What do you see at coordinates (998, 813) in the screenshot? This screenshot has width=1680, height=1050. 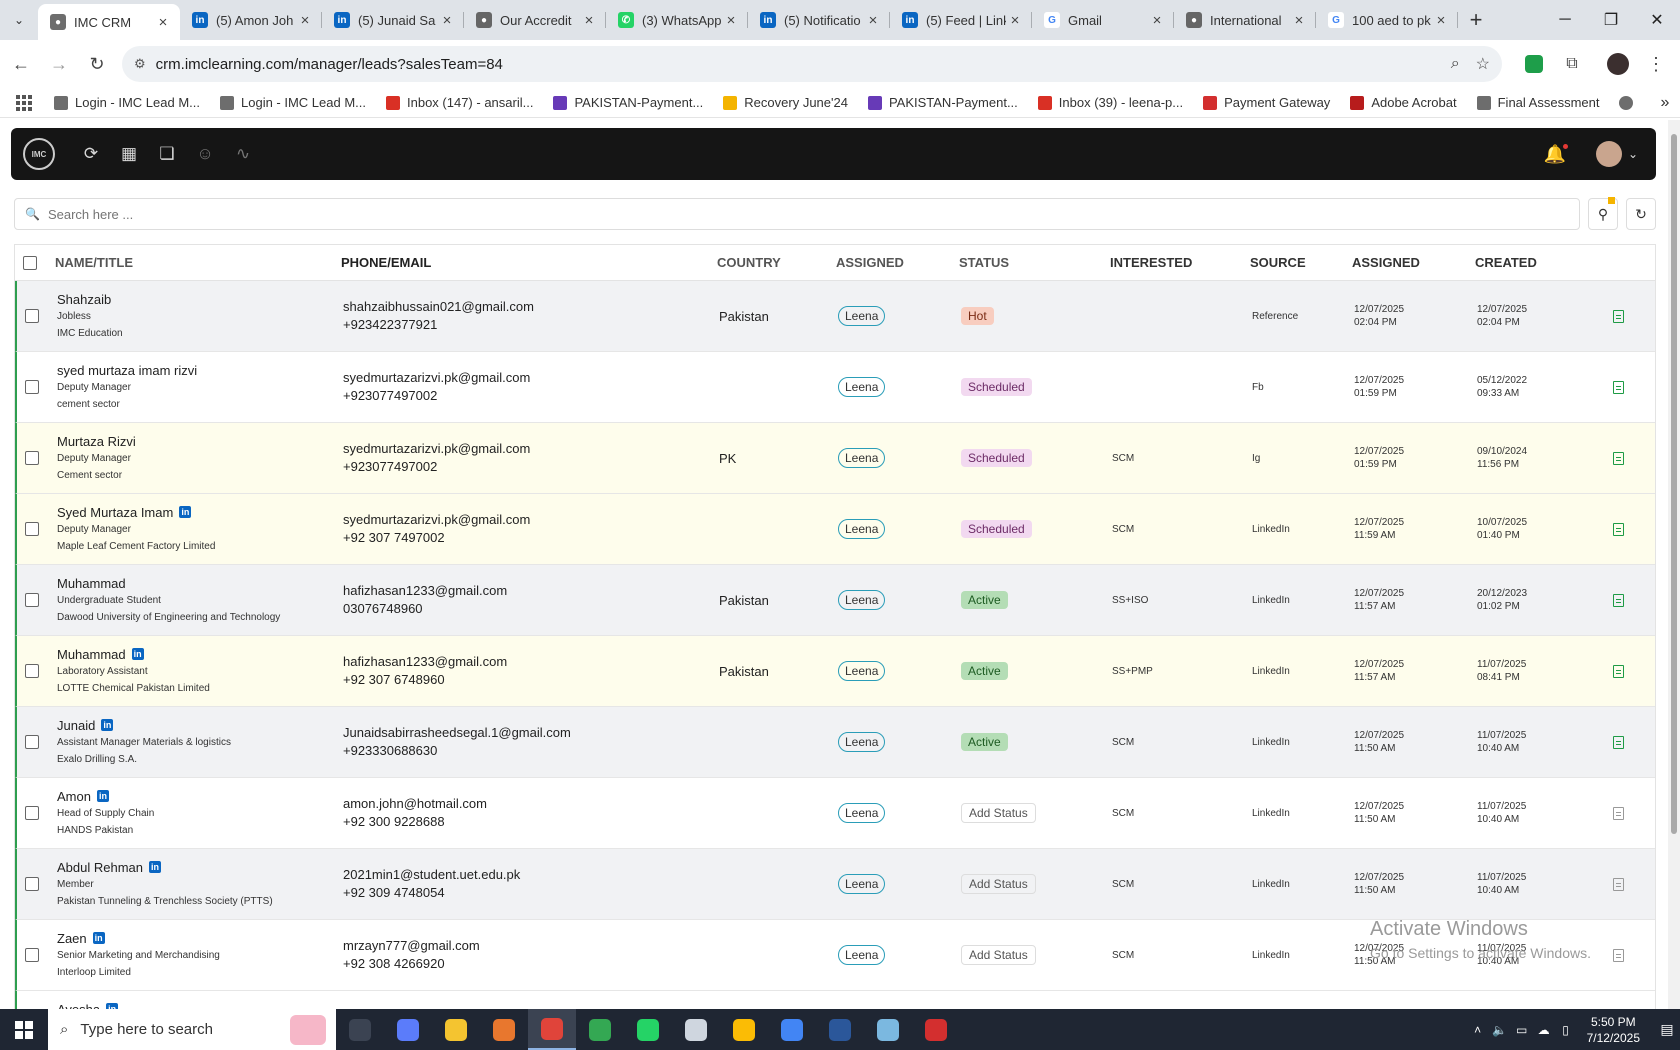 I see `status-badge: Add Status` at bounding box center [998, 813].